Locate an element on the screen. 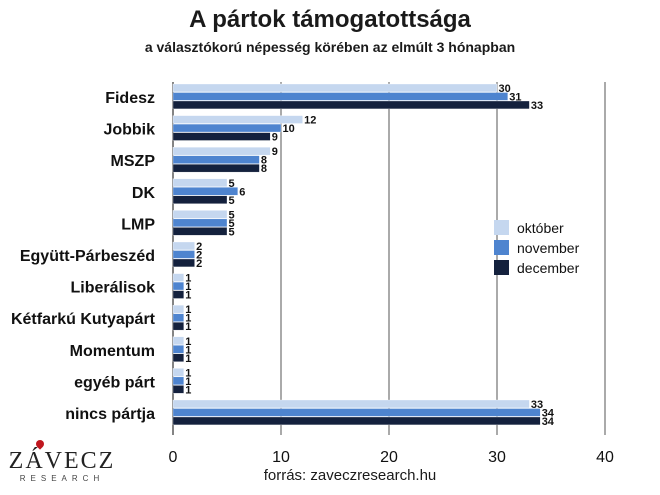  x-tick-label: 20 is located at coordinates (389, 457).